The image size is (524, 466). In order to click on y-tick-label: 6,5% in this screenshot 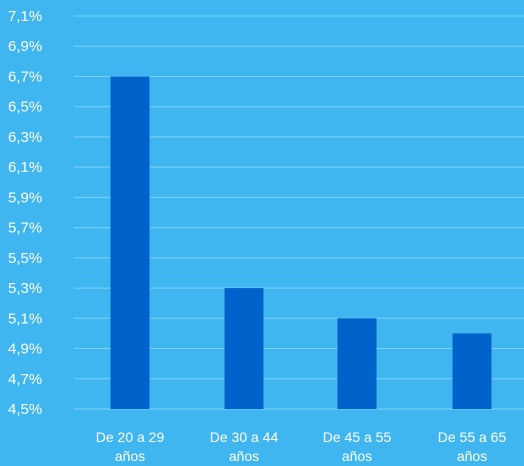, I will do `click(25, 107)`.